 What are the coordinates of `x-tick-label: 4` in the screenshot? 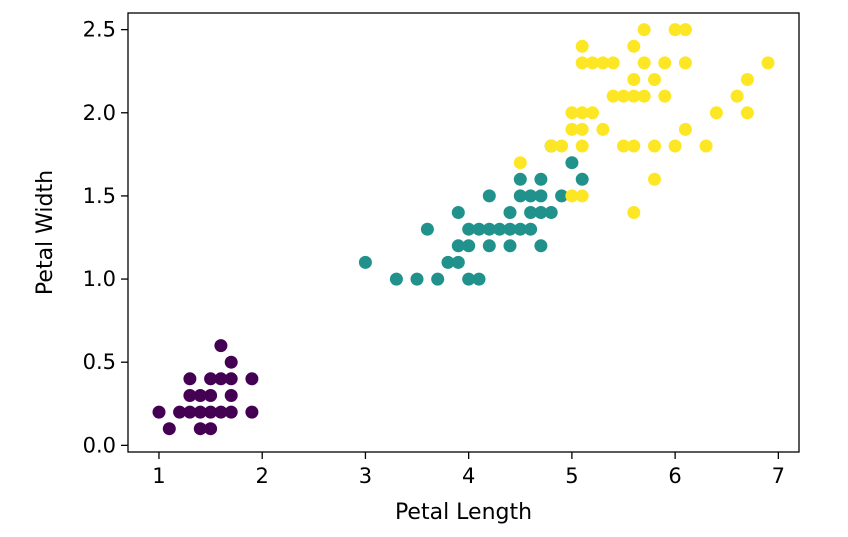 It's located at (468, 476).